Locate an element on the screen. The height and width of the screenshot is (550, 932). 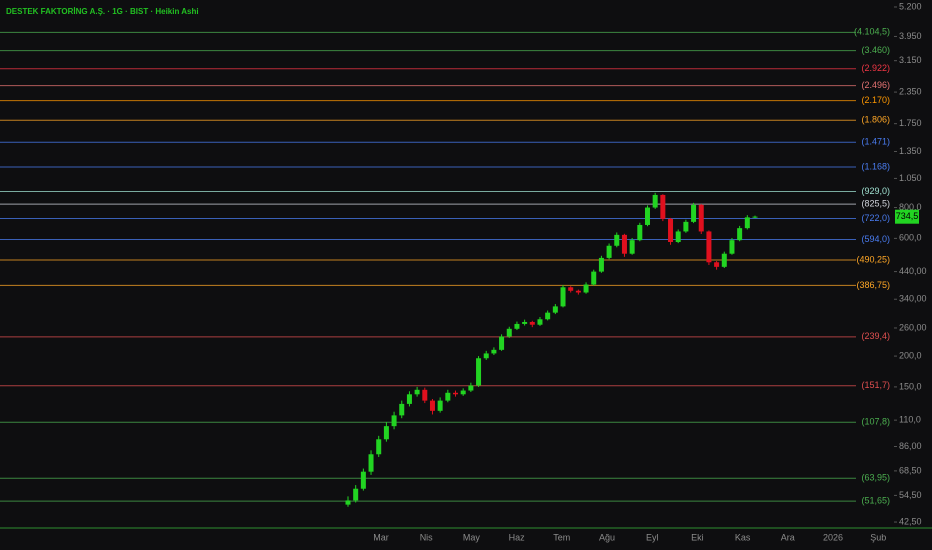
x-tick-label: Eki is located at coordinates (697, 537).